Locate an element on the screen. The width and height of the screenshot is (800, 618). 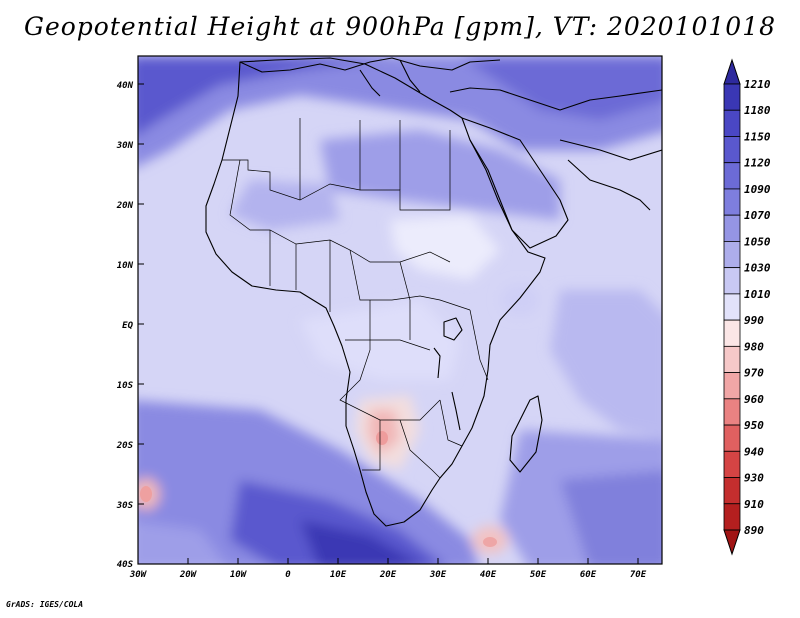
colorbar-label: 970 is located at coordinates (754, 373).